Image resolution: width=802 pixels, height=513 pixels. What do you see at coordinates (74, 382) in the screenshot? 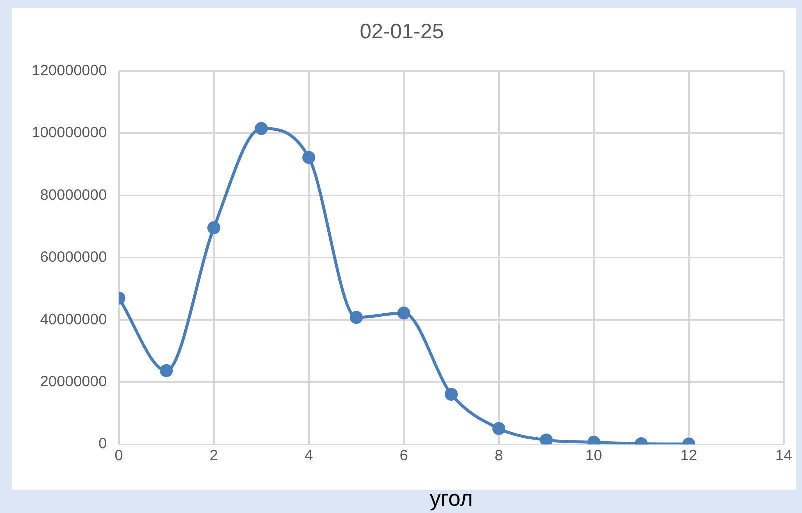
I see `y-tick-label: 20000000` at bounding box center [74, 382].